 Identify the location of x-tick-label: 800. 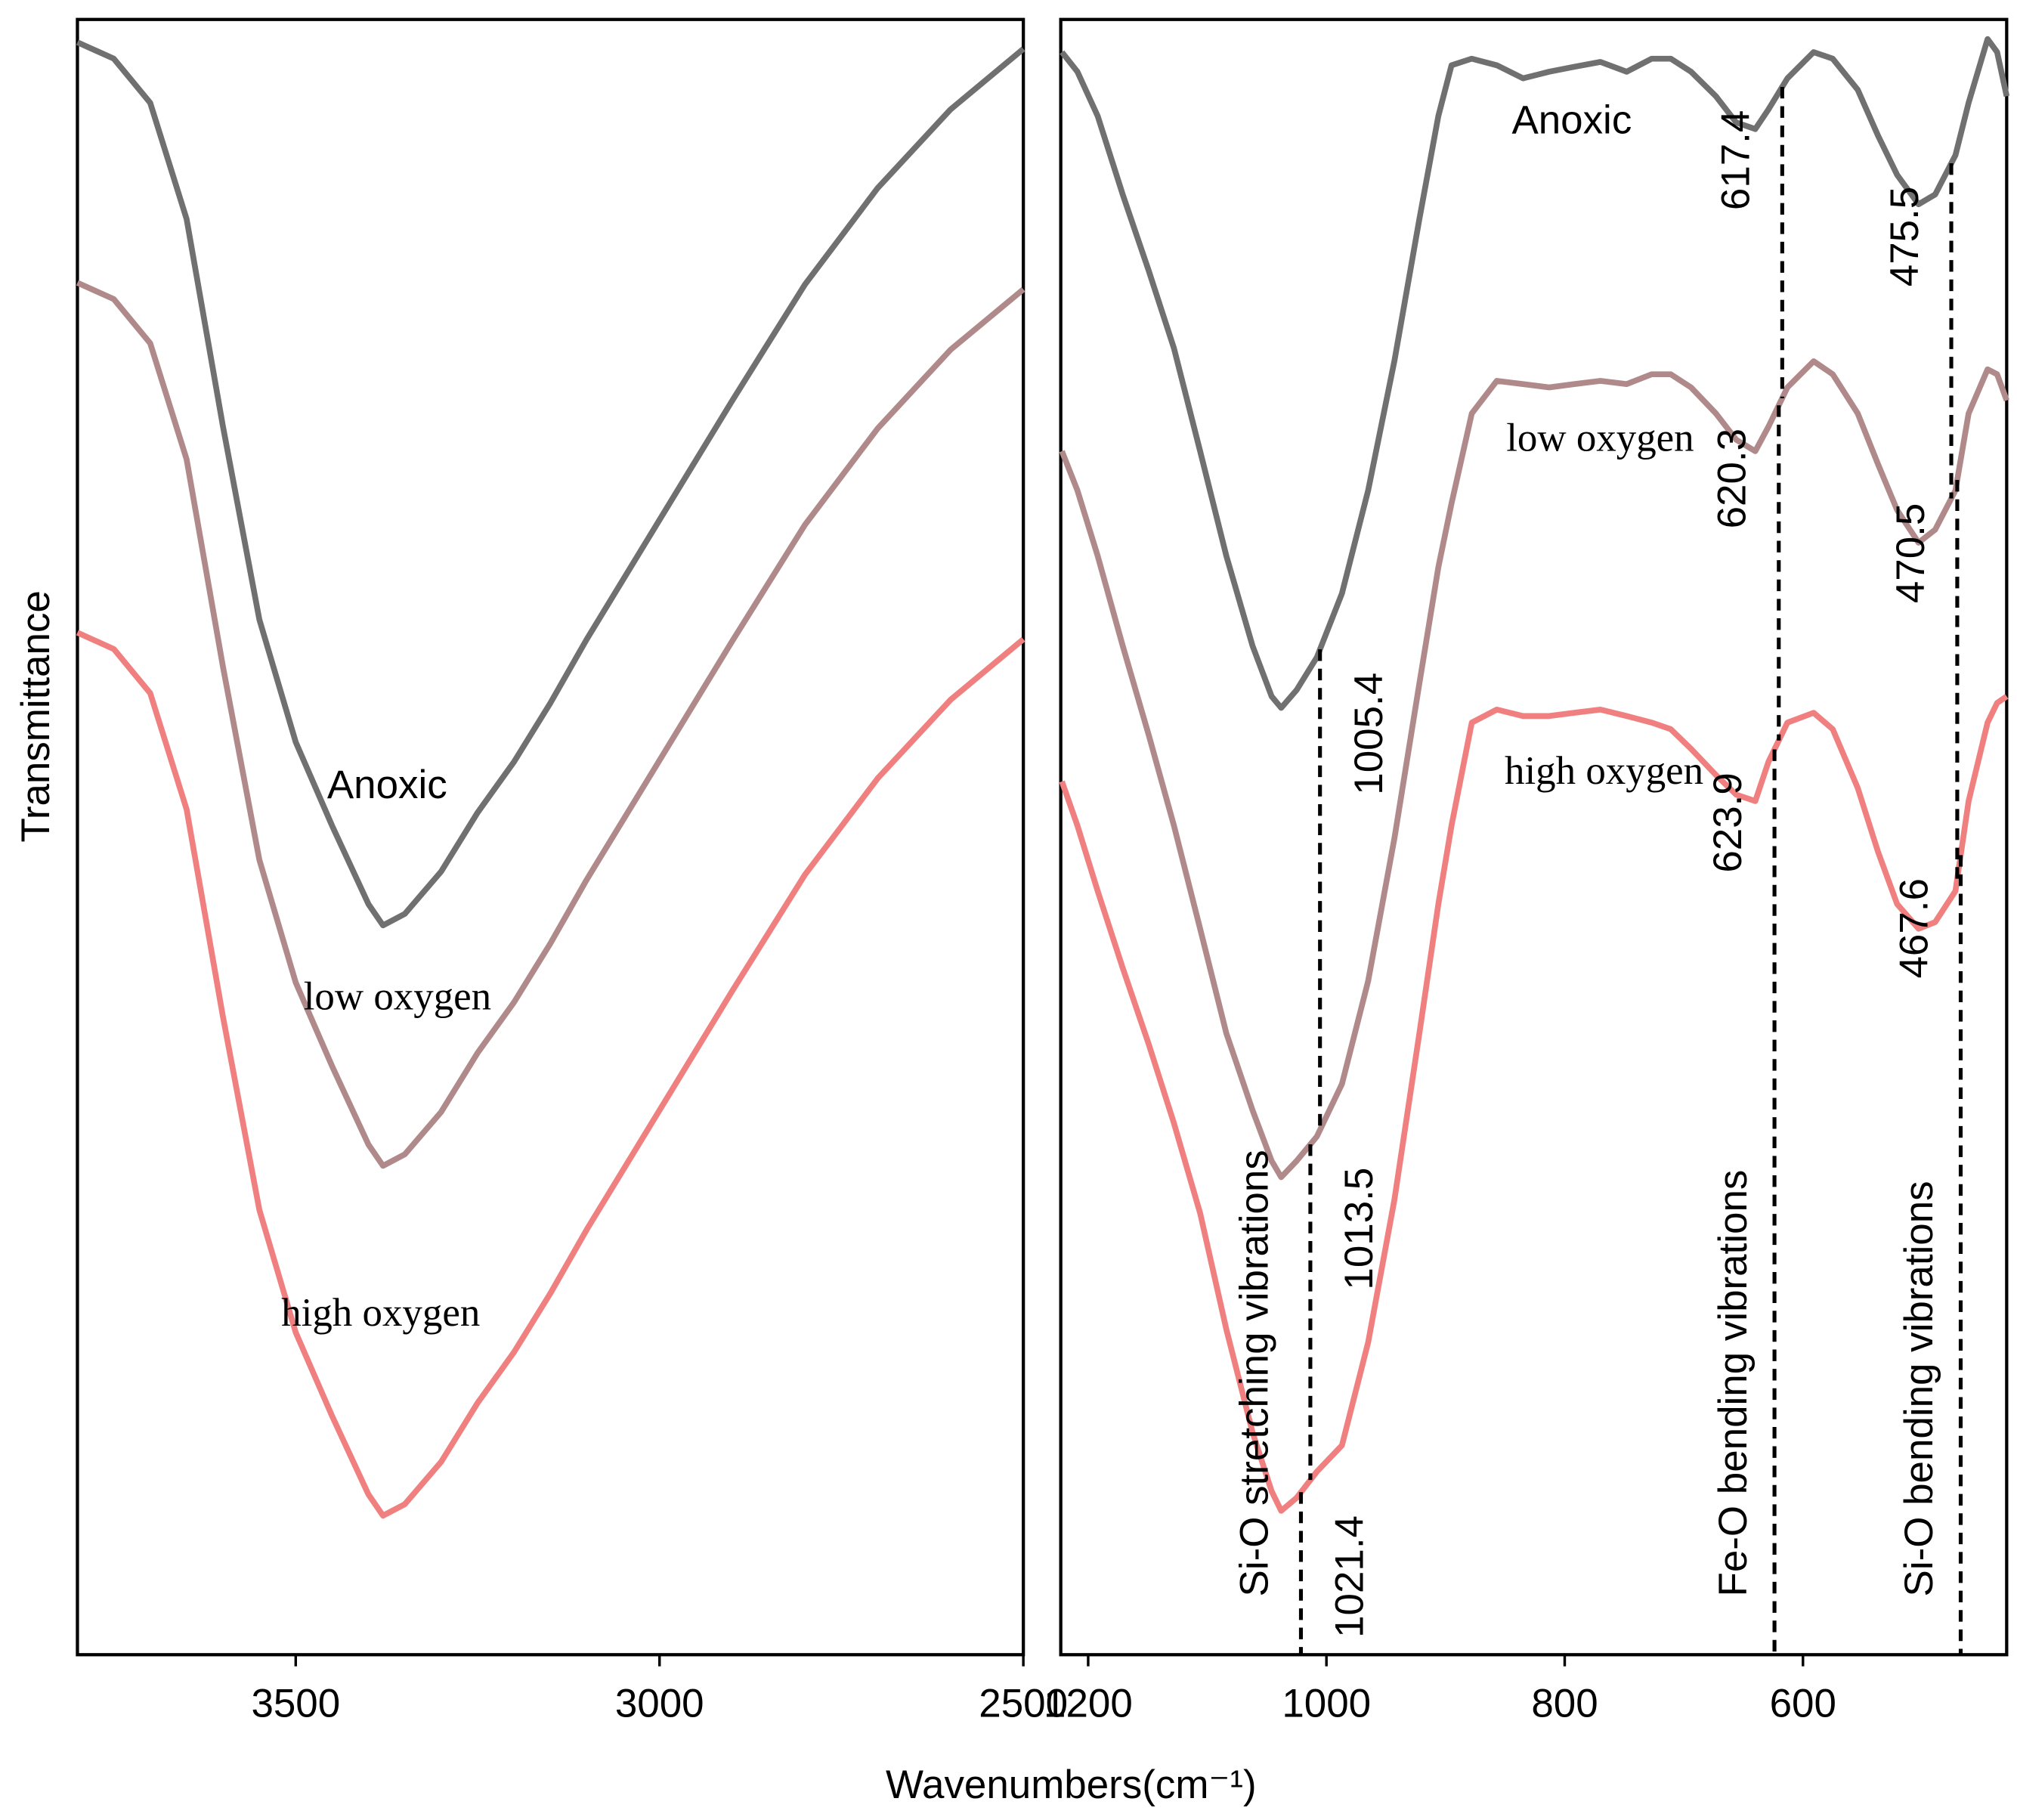
(1565, 1703).